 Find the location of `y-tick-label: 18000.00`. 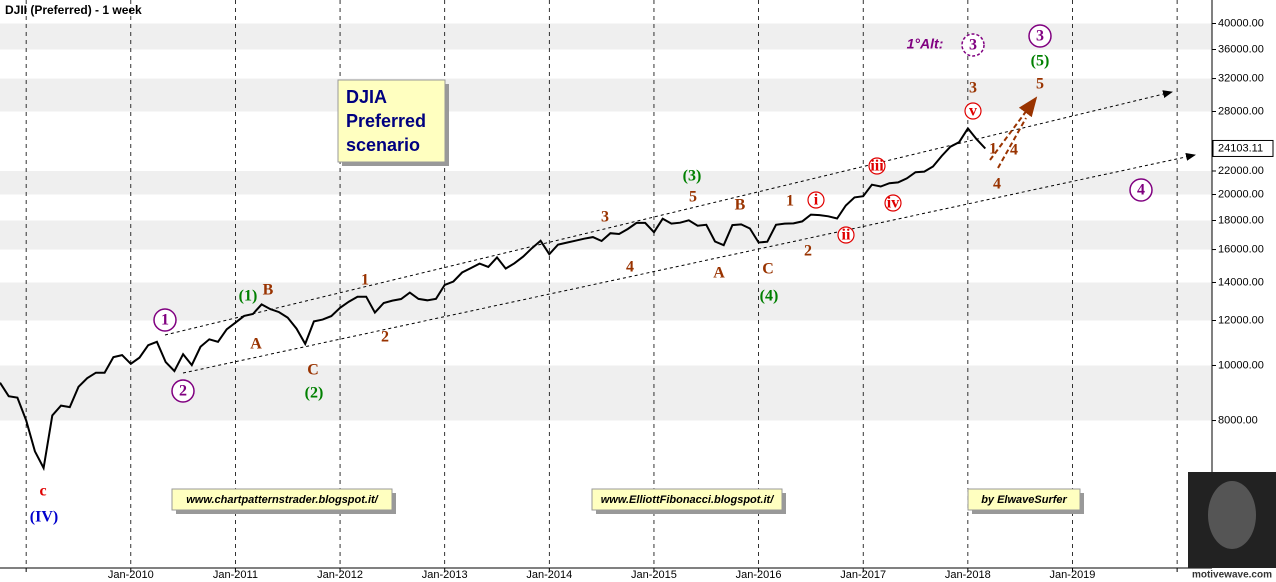

y-tick-label: 18000.00 is located at coordinates (1241, 220).